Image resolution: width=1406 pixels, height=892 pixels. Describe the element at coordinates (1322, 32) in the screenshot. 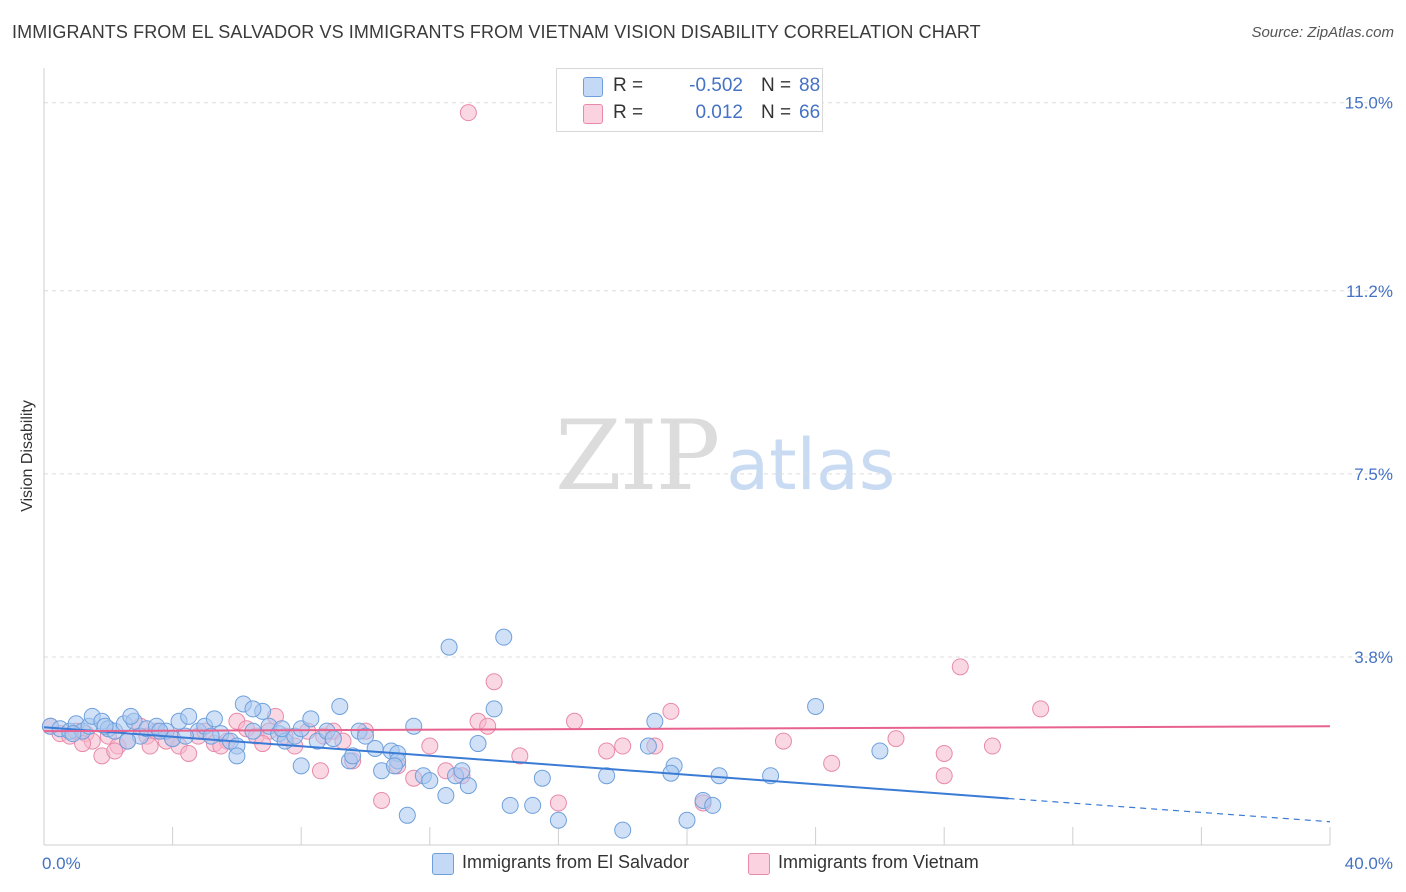

I see `source-label: Source: ZipAtlas.com` at that location.